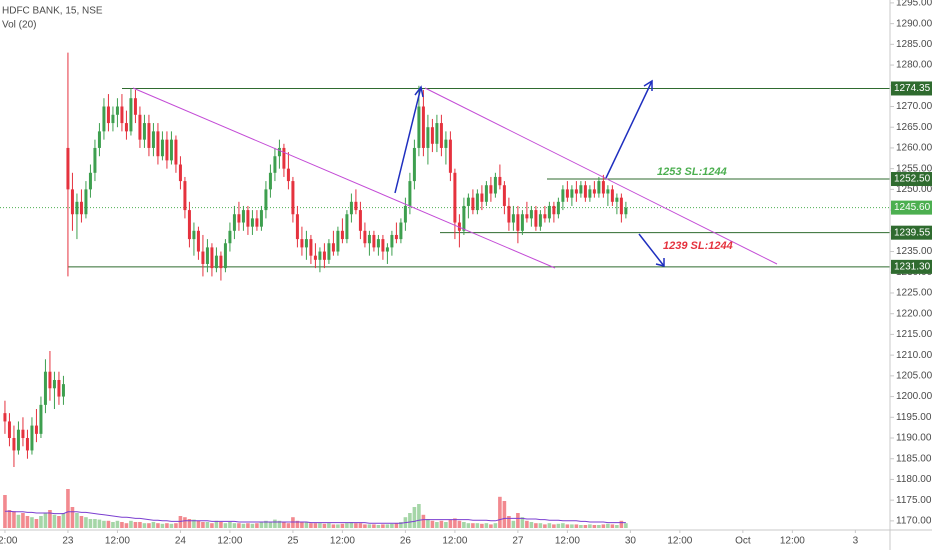  I want to click on price-label: 1274.35, so click(912, 88).